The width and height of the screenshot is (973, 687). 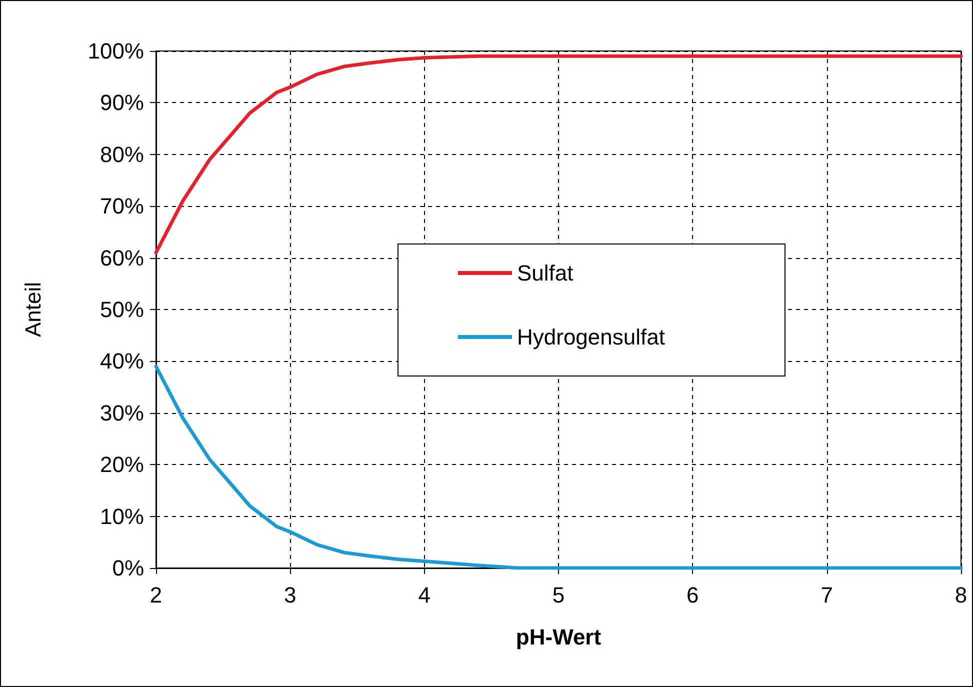 I want to click on y-tick-label: 40%, so click(x=122, y=361).